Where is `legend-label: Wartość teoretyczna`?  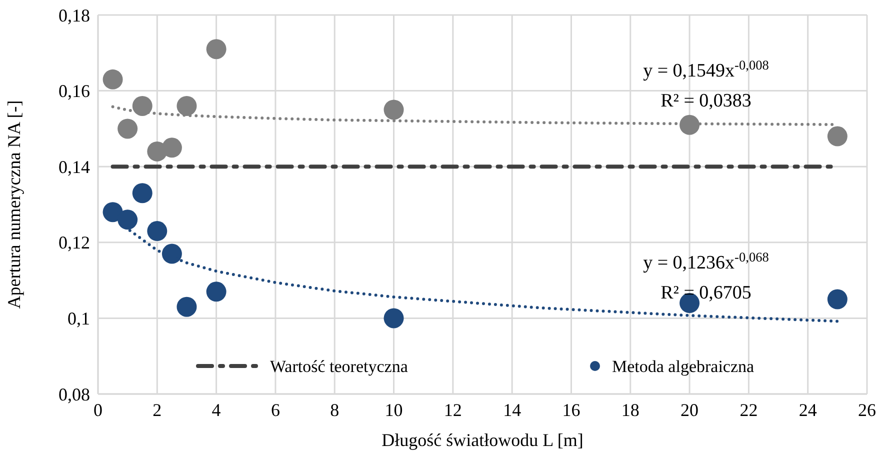
legend-label: Wartość teoretyczna is located at coordinates (339, 366).